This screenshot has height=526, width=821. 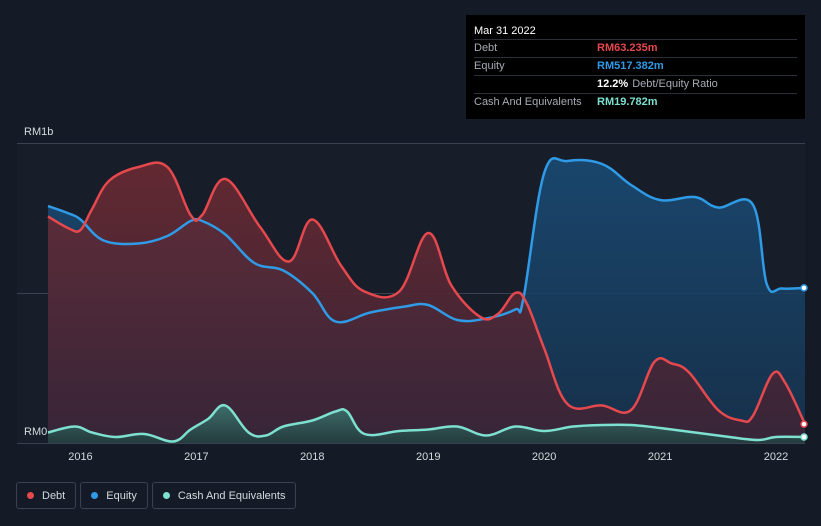 What do you see at coordinates (505, 31) in the screenshot?
I see `tooltip-date: Mar 31 2022` at bounding box center [505, 31].